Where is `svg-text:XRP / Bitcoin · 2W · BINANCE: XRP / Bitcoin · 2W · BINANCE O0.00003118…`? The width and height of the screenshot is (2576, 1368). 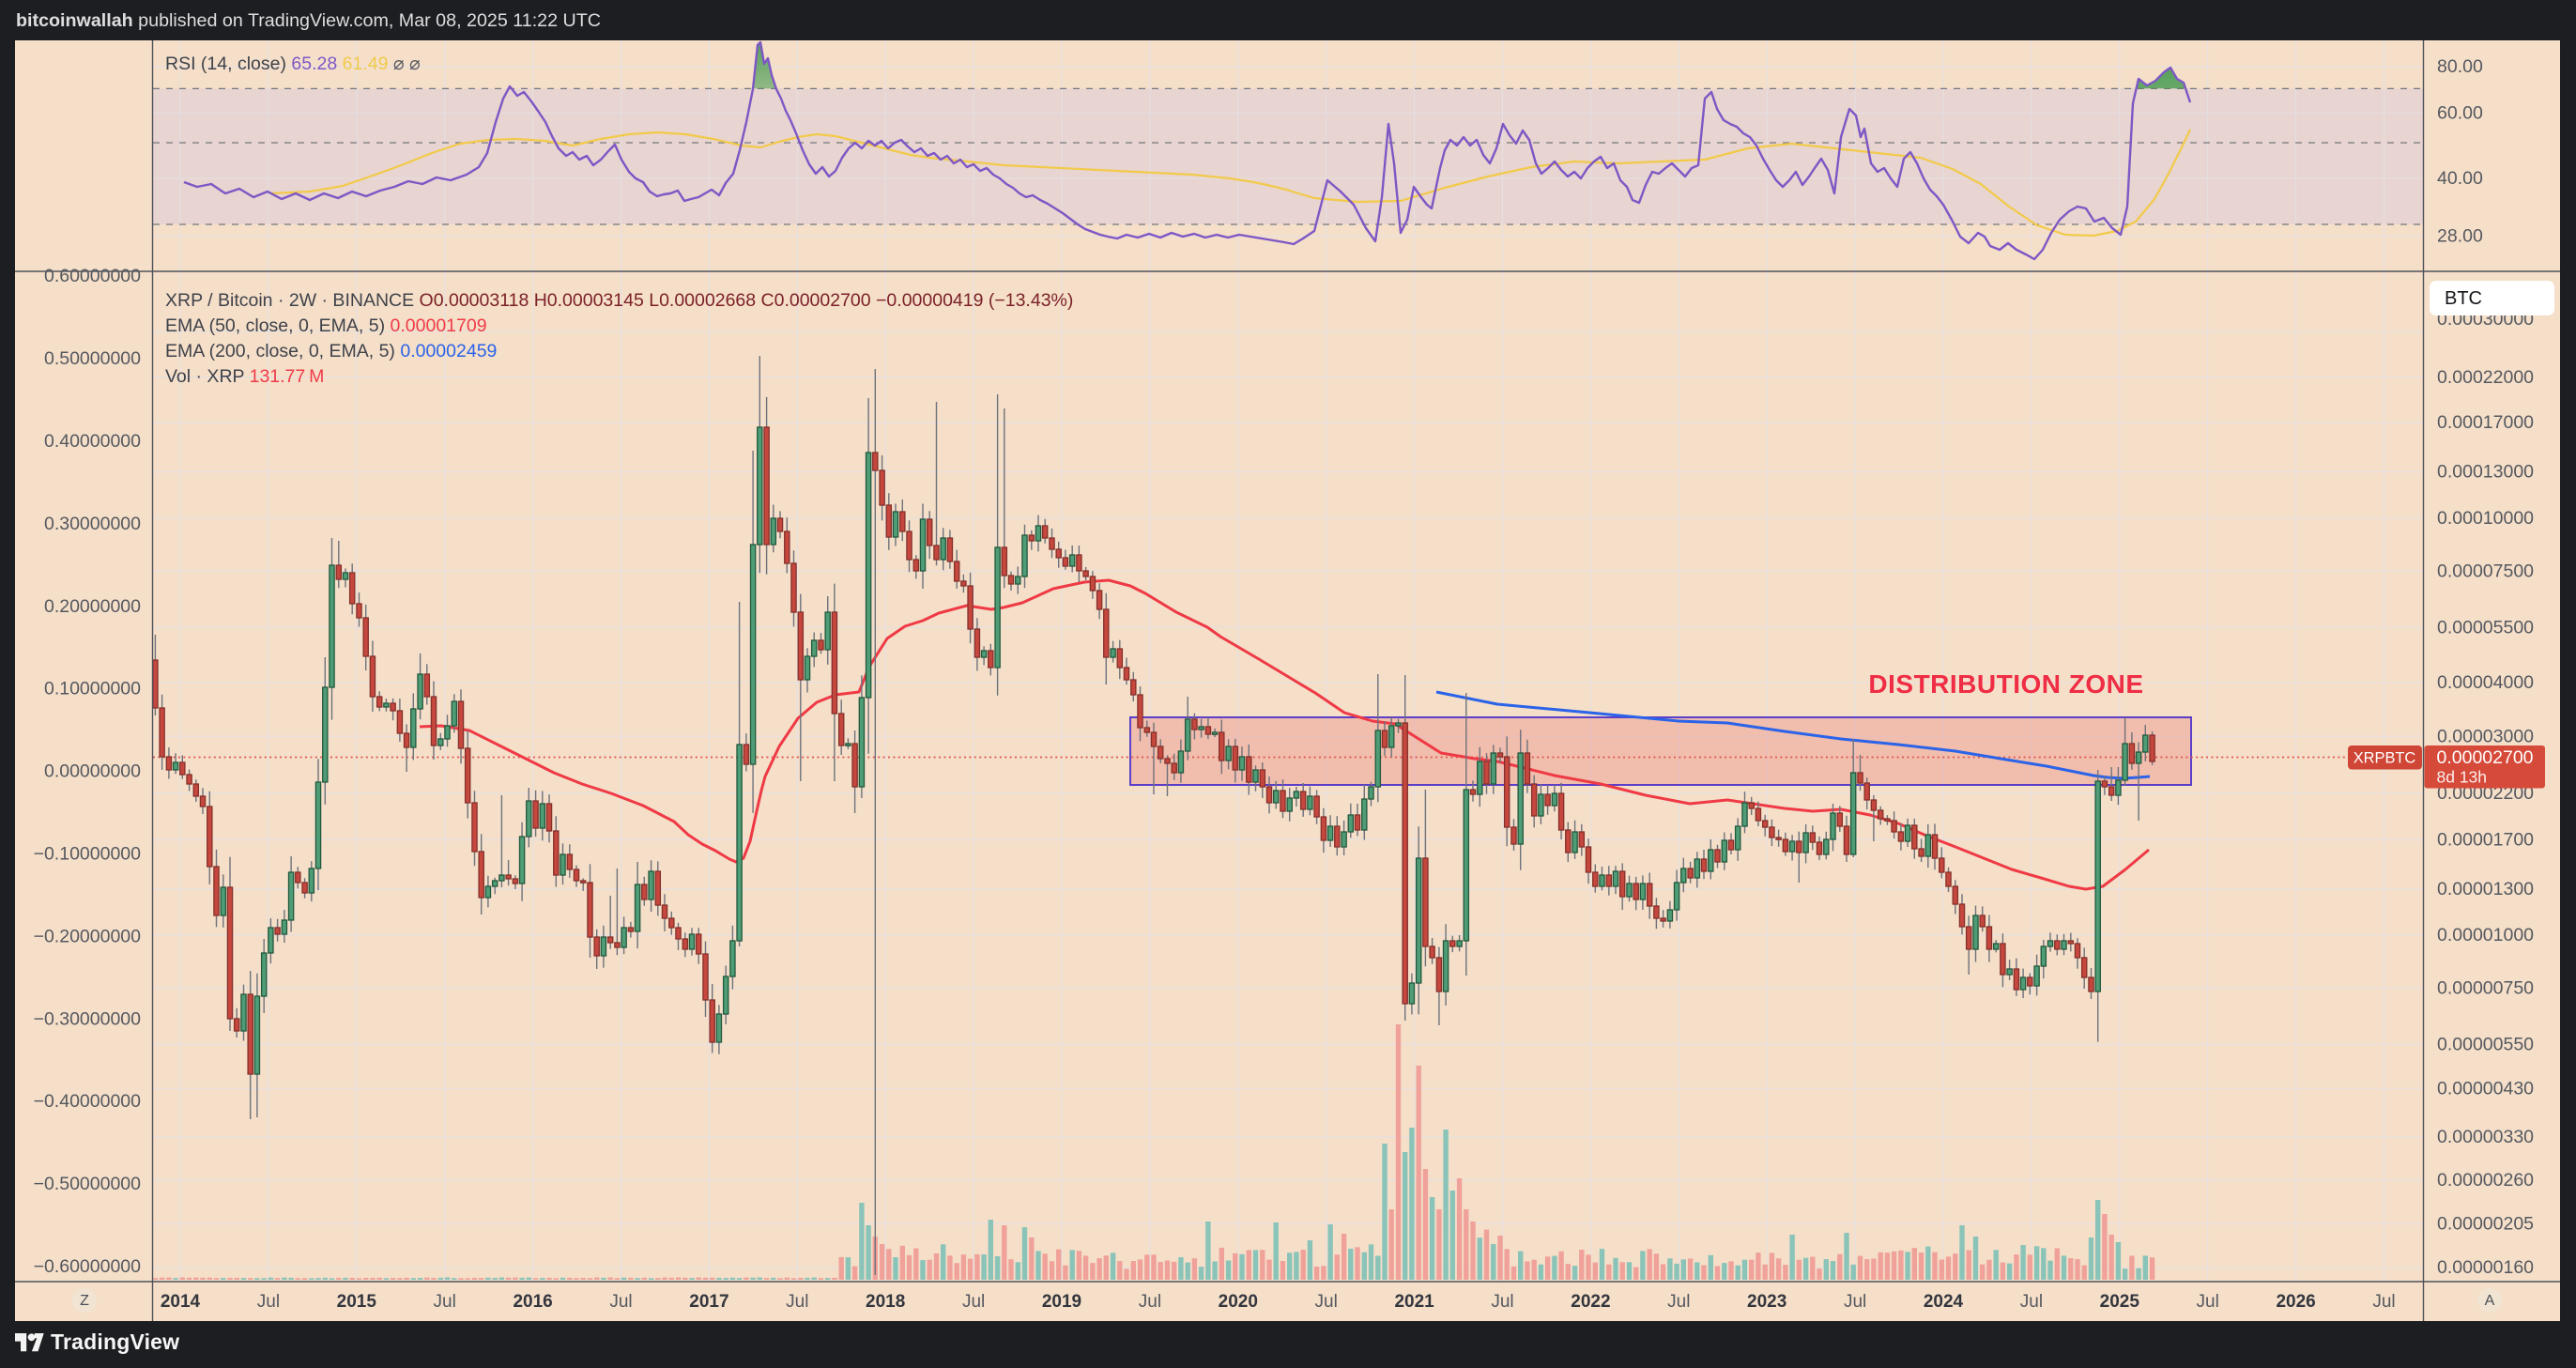
svg-text:XRP / Bitcoin · 2W · BINANCE: XRP / Bitcoin · 2W · BINANCE O0.00003118… is located at coordinates (619, 300).